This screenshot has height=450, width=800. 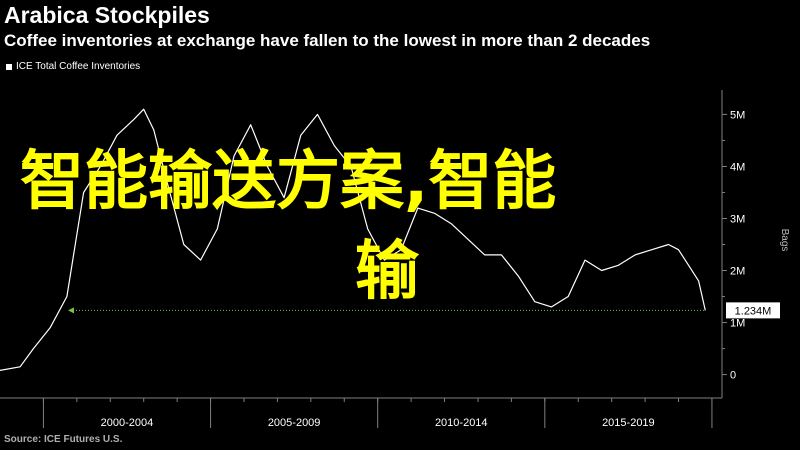 What do you see at coordinates (9, 66) in the screenshot?
I see `legend-swatch` at bounding box center [9, 66].